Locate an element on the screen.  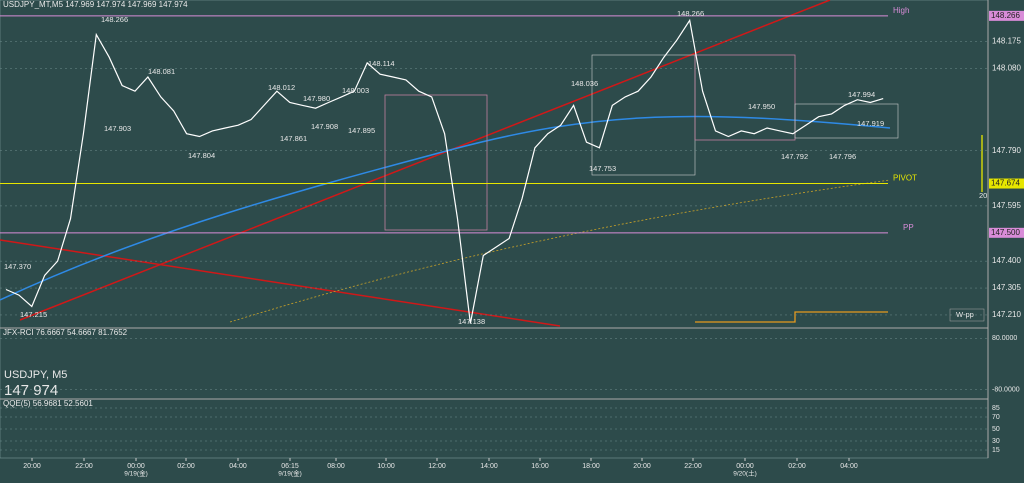
x-tick-label: 06:15 is located at coordinates (290, 466).